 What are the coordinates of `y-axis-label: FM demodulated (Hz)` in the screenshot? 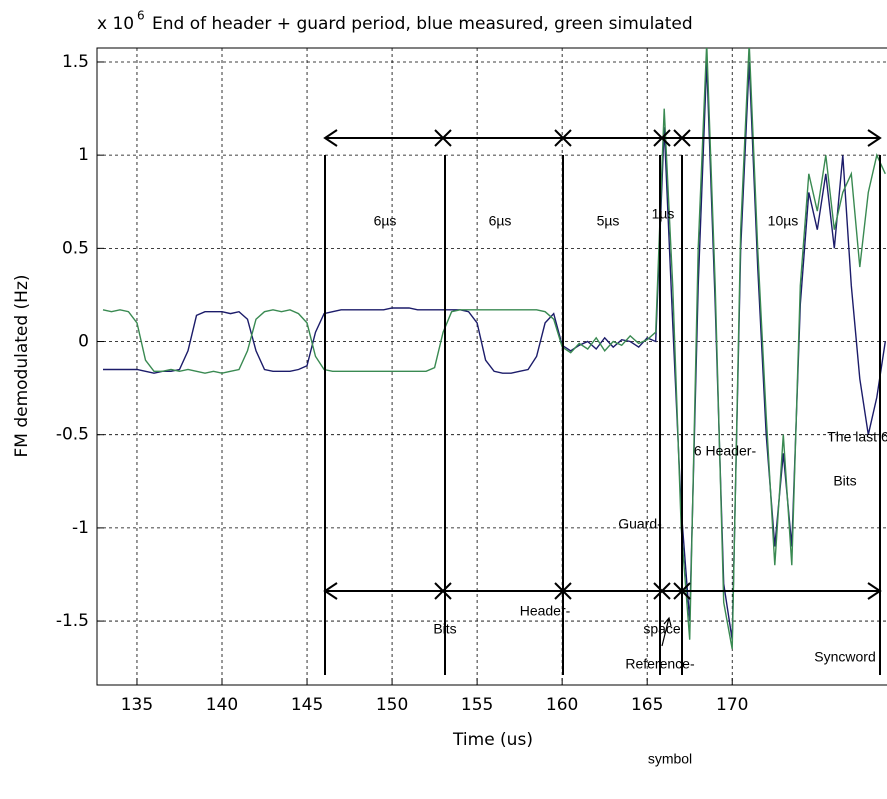 It's located at (22, 365).